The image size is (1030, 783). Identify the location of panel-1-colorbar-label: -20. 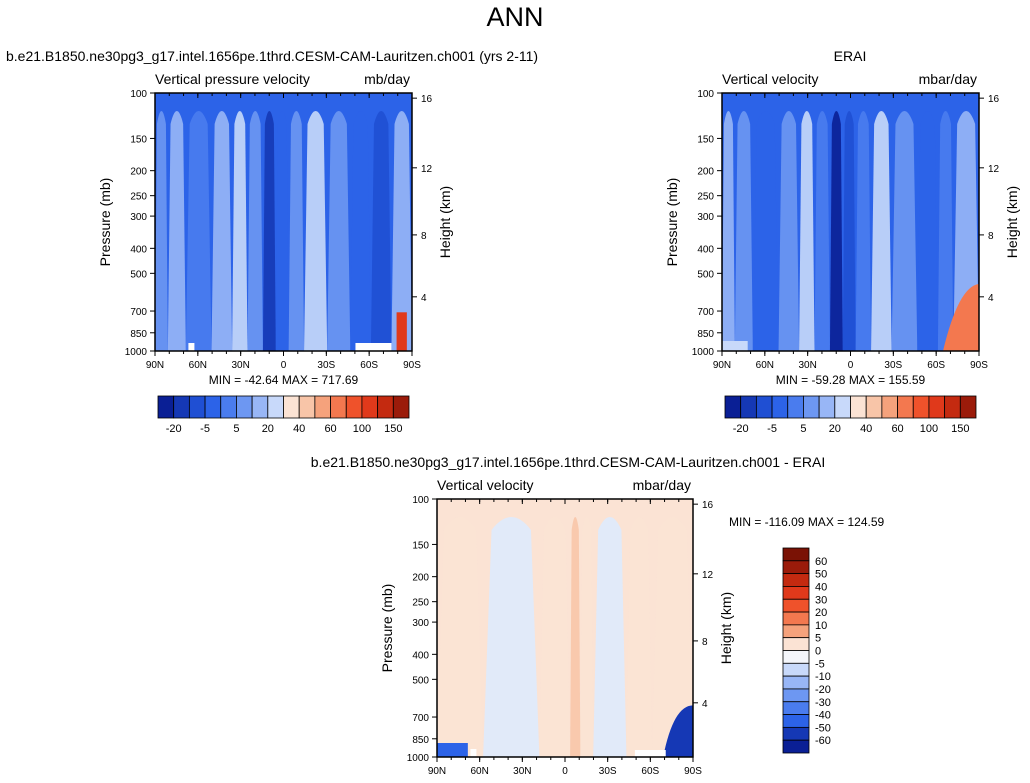
(174, 429).